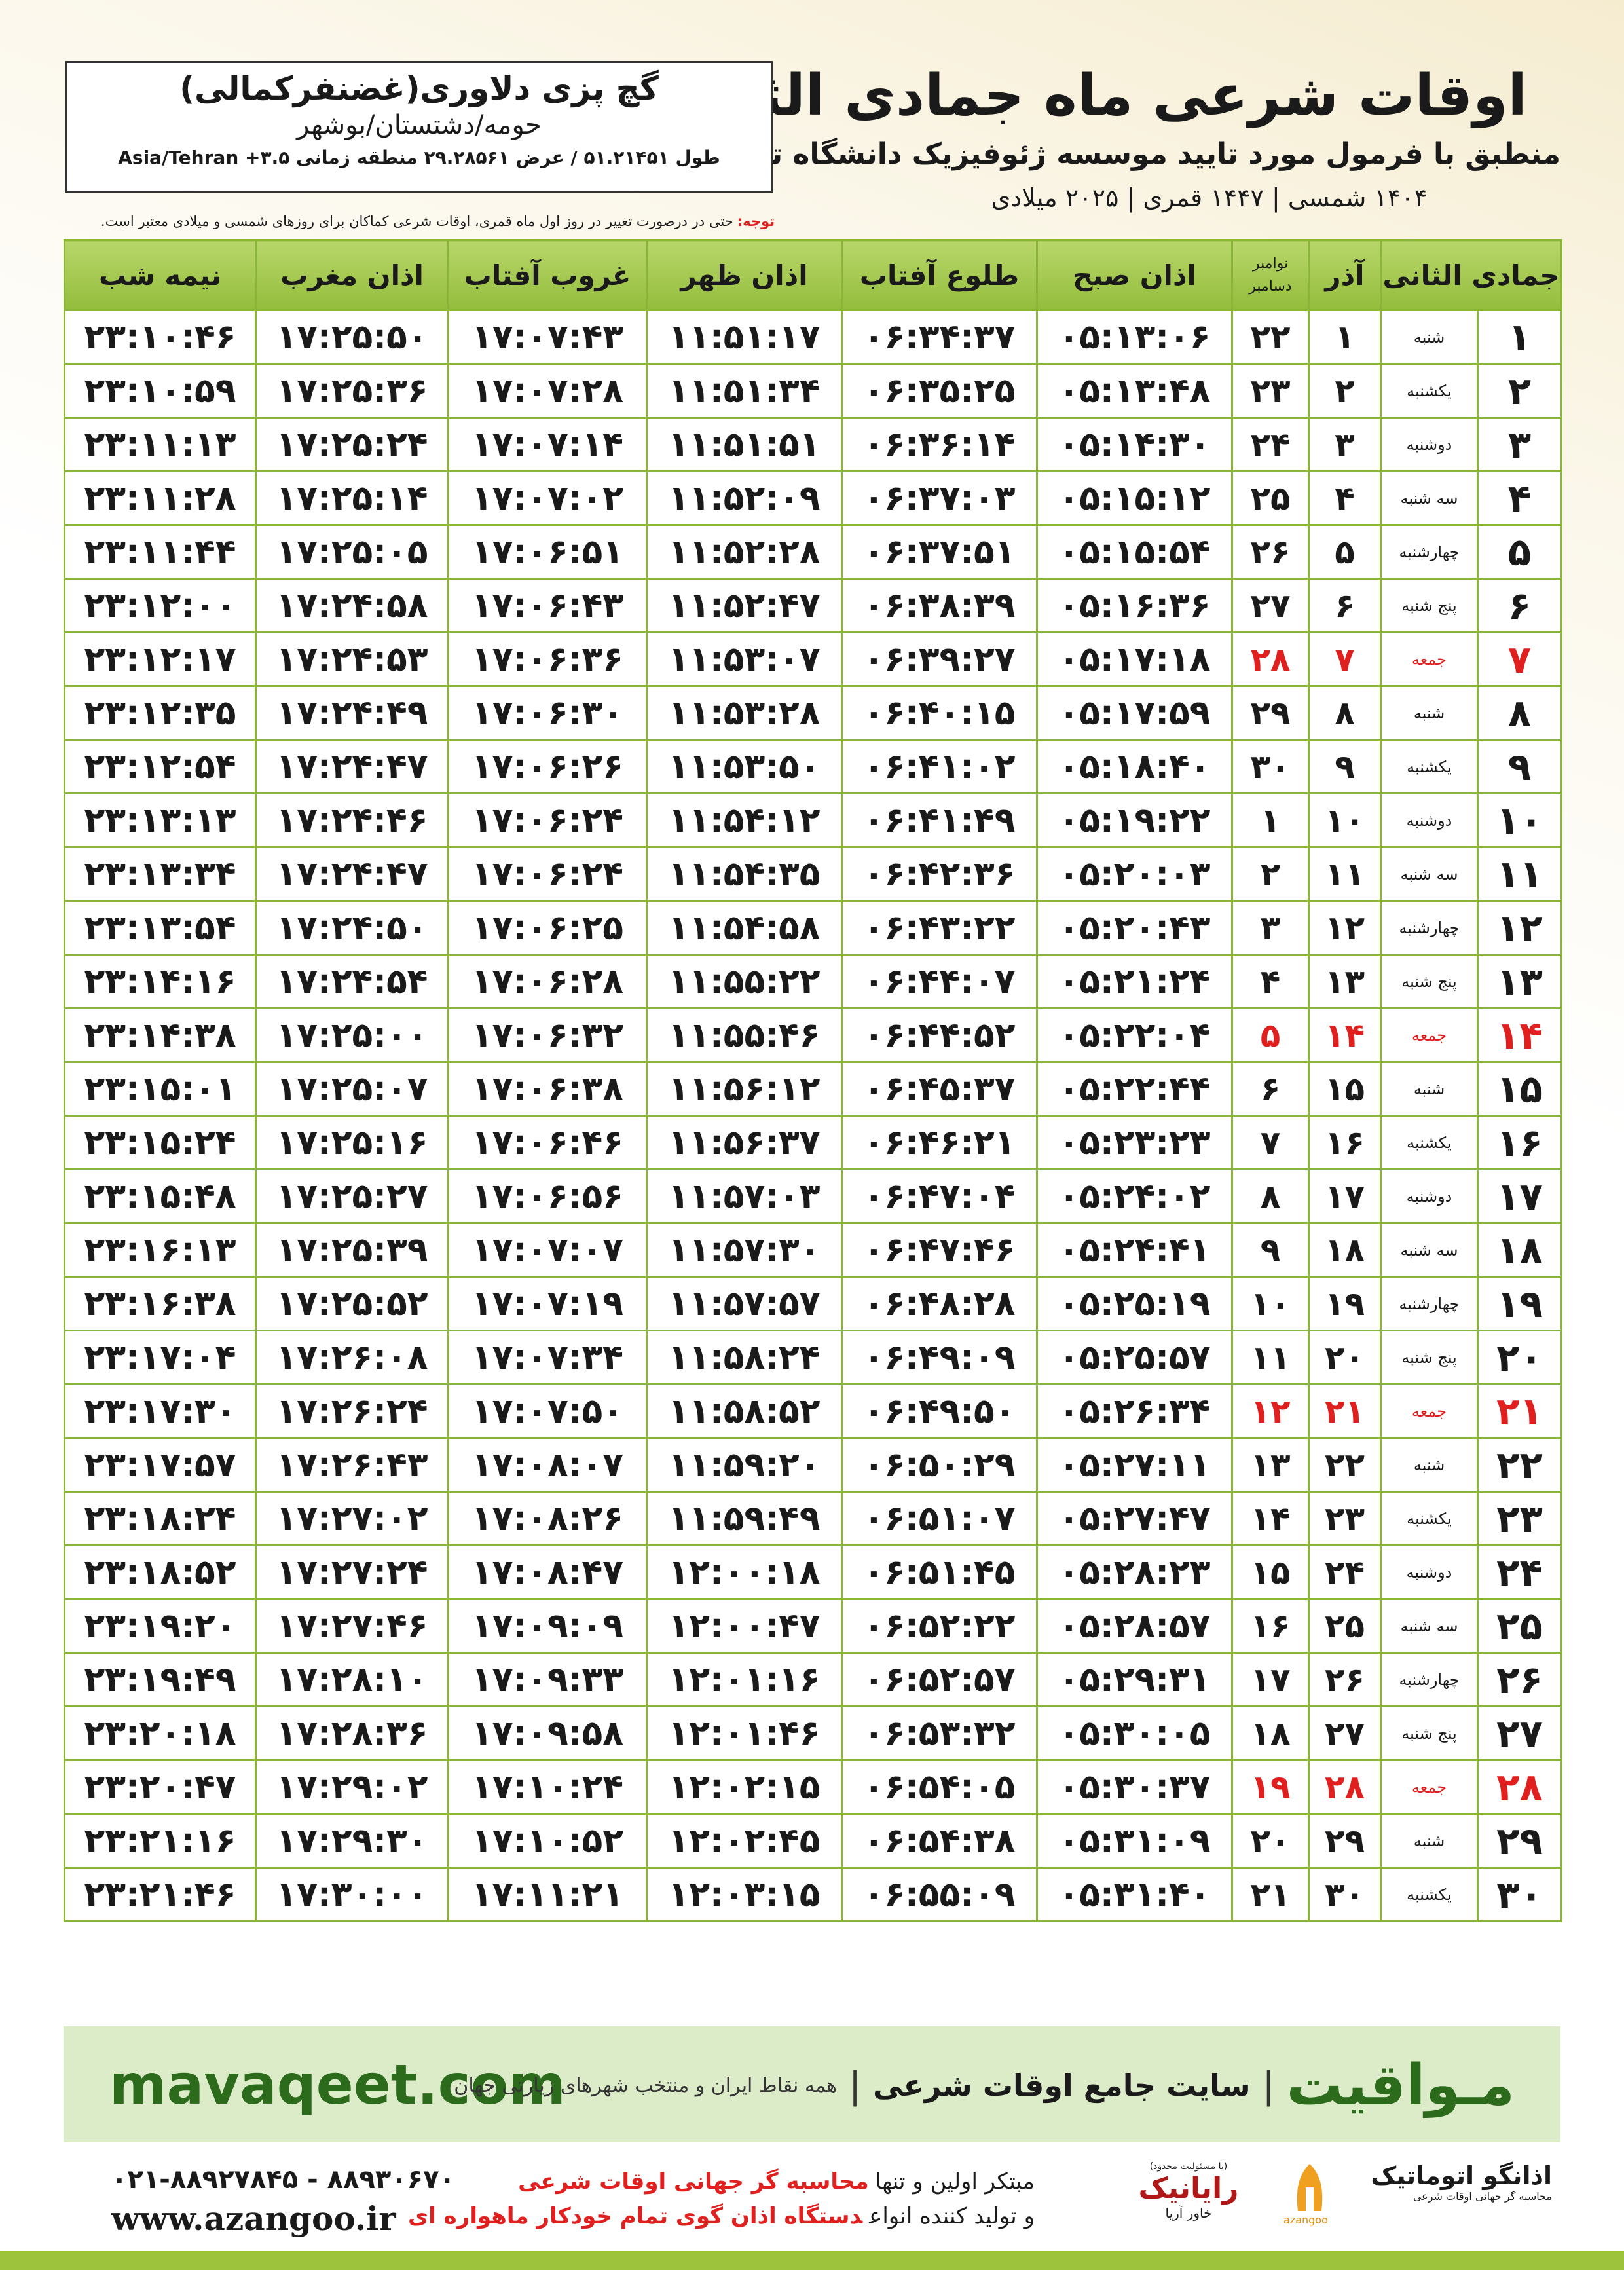 The width and height of the screenshot is (1624, 2270). What do you see at coordinates (1519, 1035) in the screenshot?
I see `table-cell: ۱۴` at bounding box center [1519, 1035].